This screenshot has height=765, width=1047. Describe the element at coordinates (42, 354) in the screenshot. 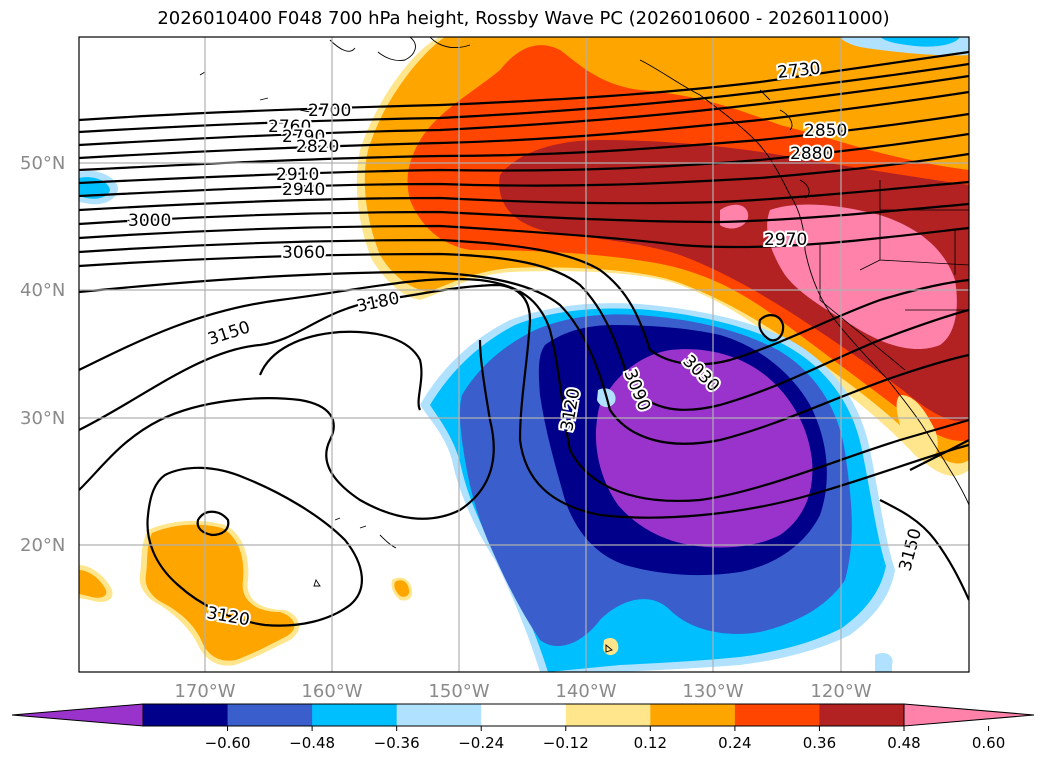

I see `latitude-axis: 50°N 40°N 30°N 20°N` at that location.